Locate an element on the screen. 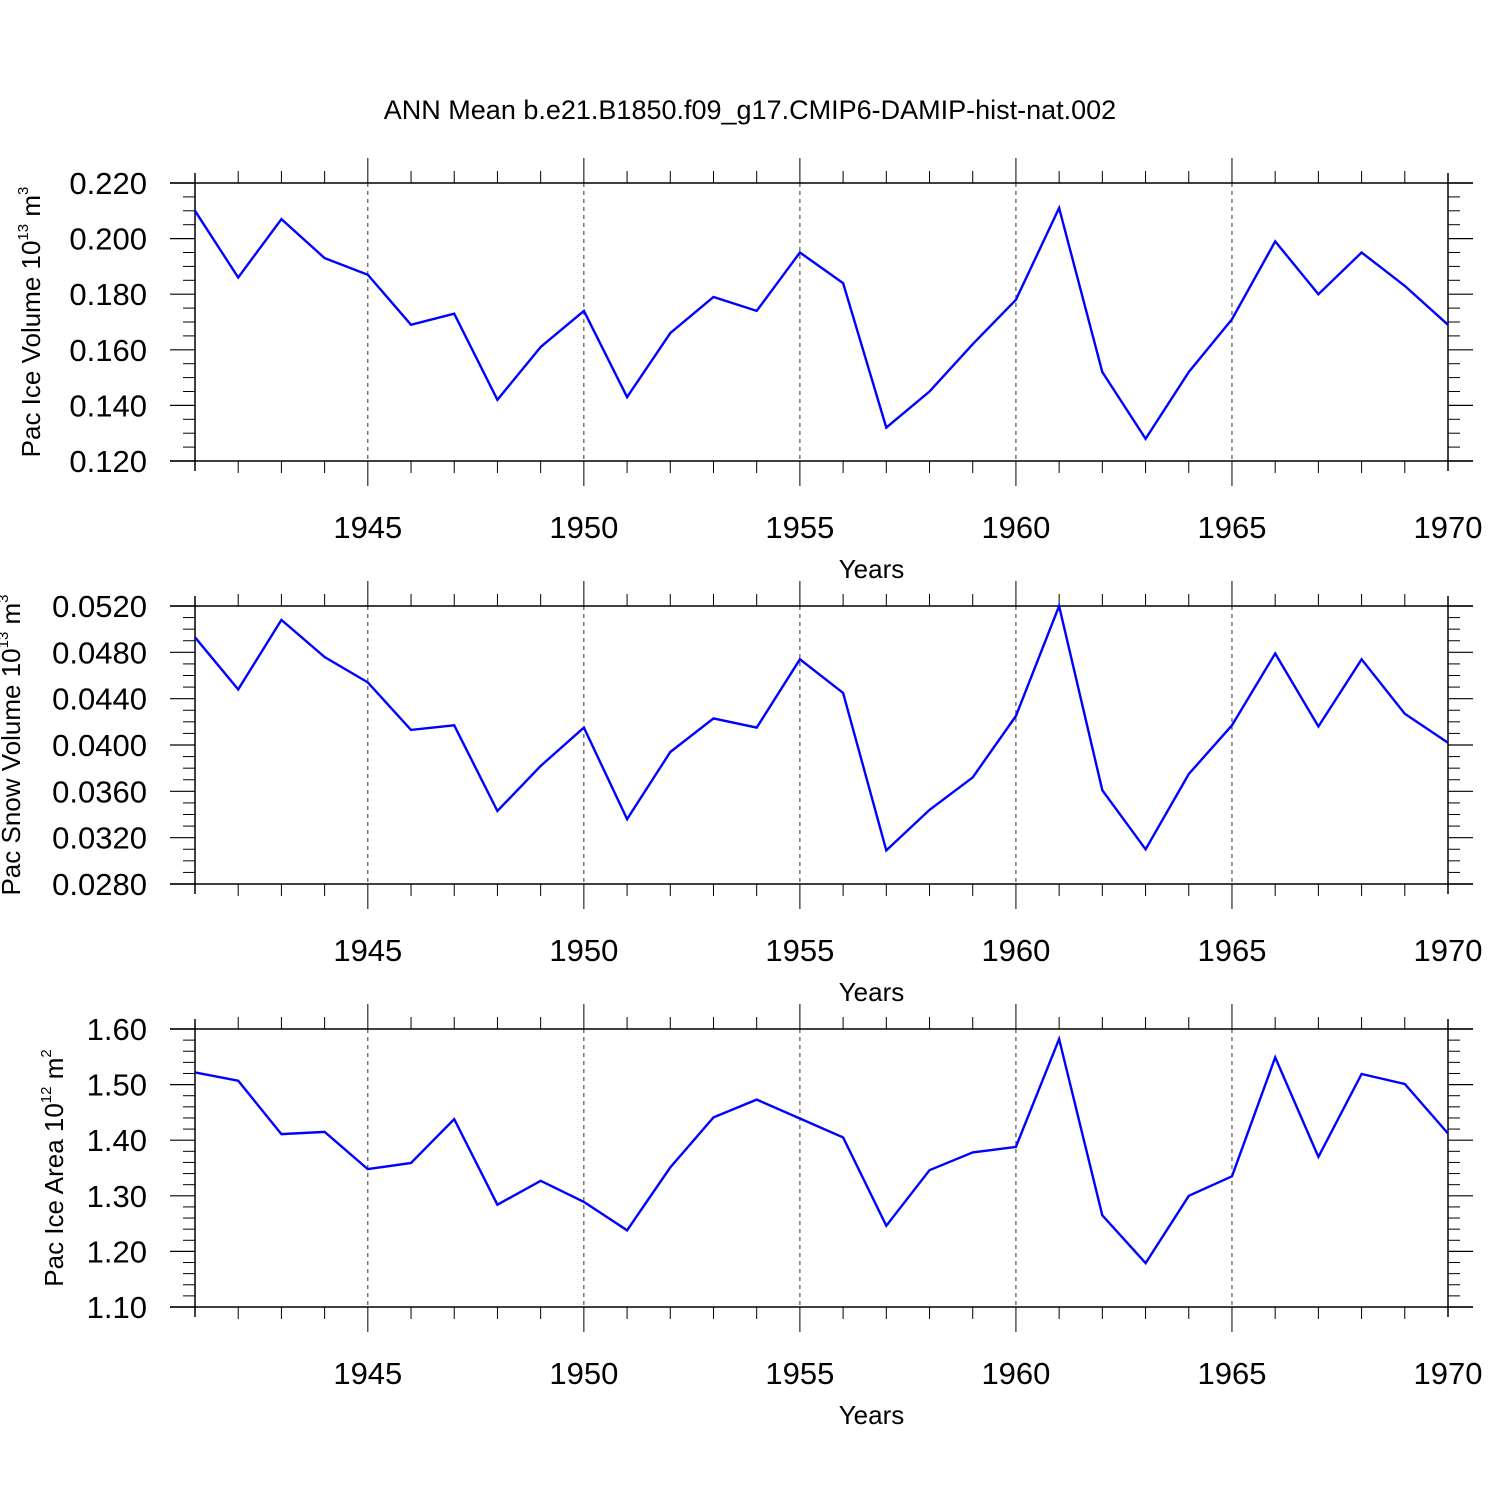 This screenshot has width=1500, height=1505. y-tick-label: 1.40 is located at coordinates (117, 1140).